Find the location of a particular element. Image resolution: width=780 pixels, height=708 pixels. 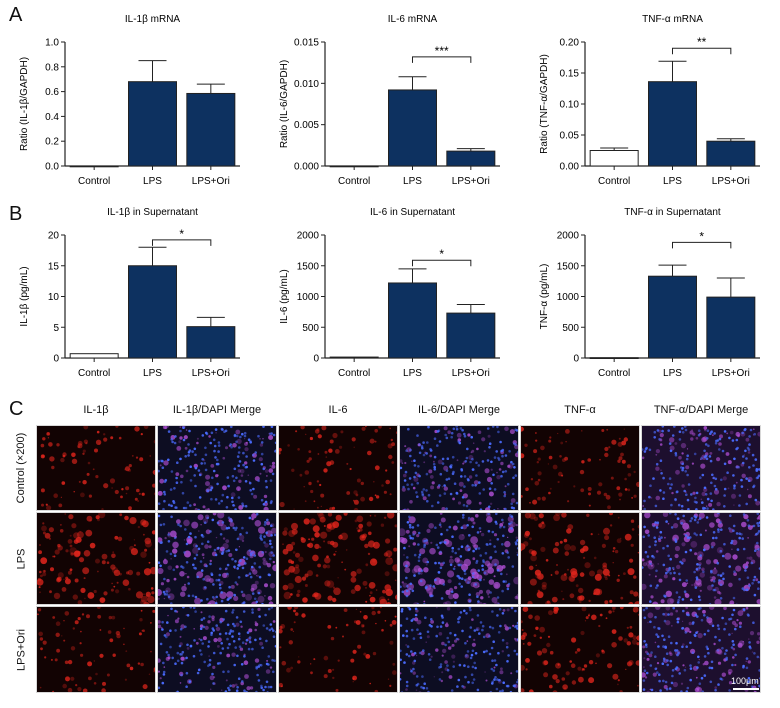

y-tick-label: 0.005 is located at coordinates (306, 125).